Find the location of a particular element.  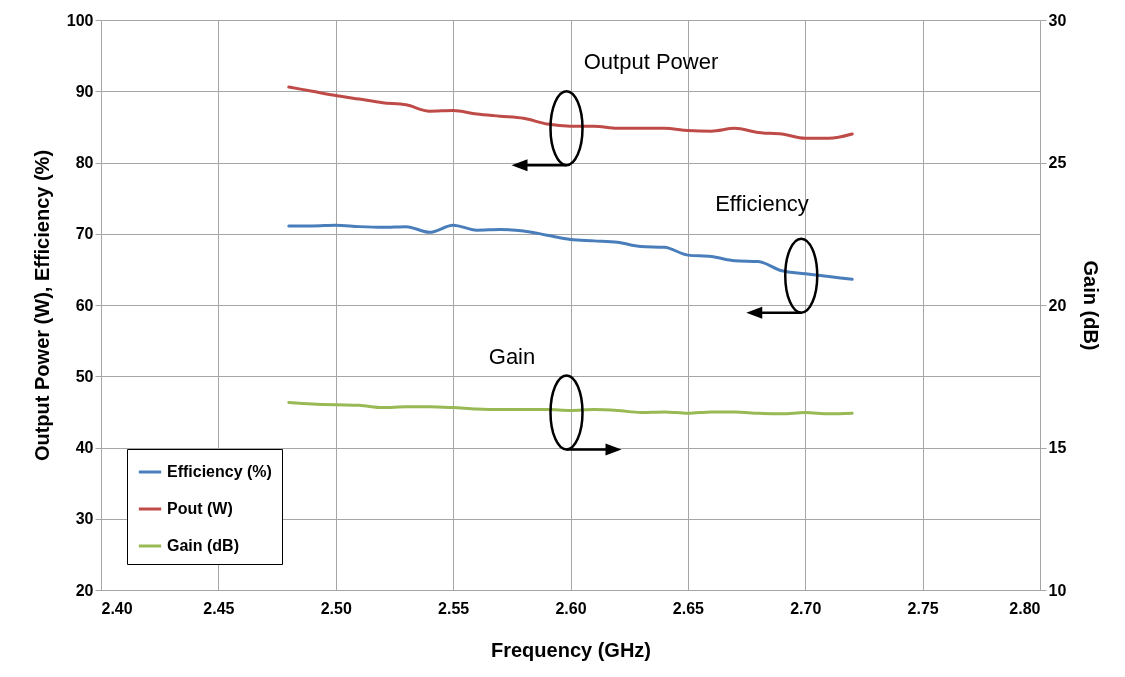

y-tick-label: 40 is located at coordinates (84, 447).